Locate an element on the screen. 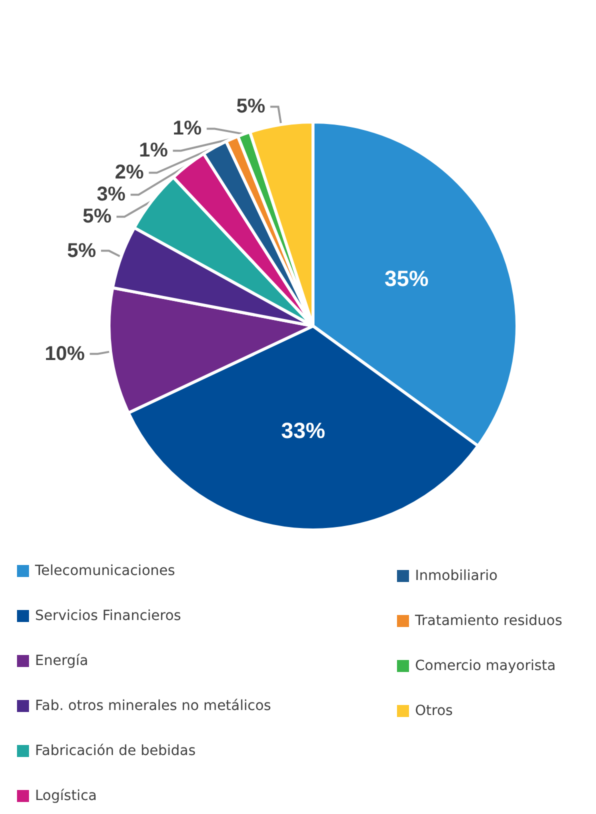  data-label: 33% is located at coordinates (303, 431).